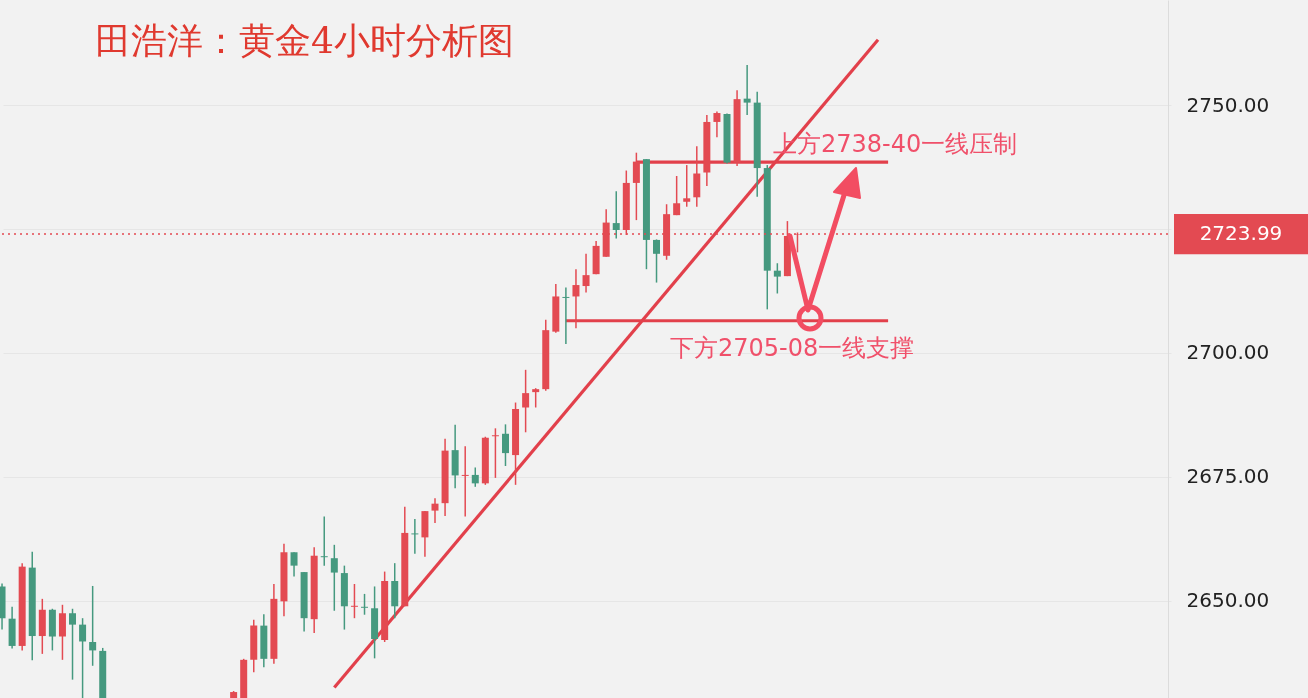 The image size is (1308, 698). Describe the element at coordinates (1241, 233) in the screenshot. I see `ref-line-label: 2723.99` at that location.